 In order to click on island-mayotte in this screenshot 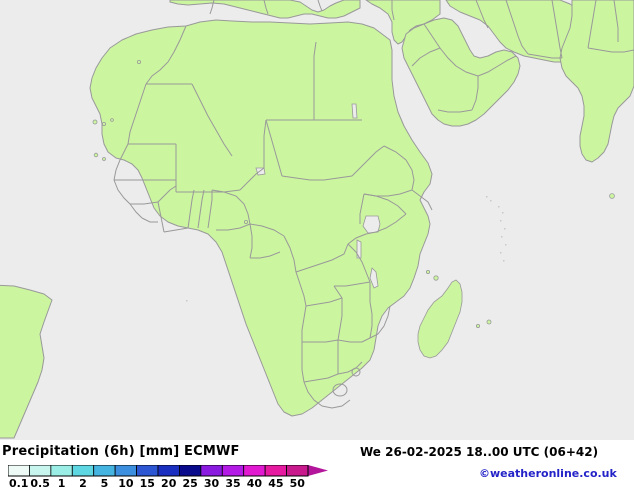, I will do `click(427, 271)`.